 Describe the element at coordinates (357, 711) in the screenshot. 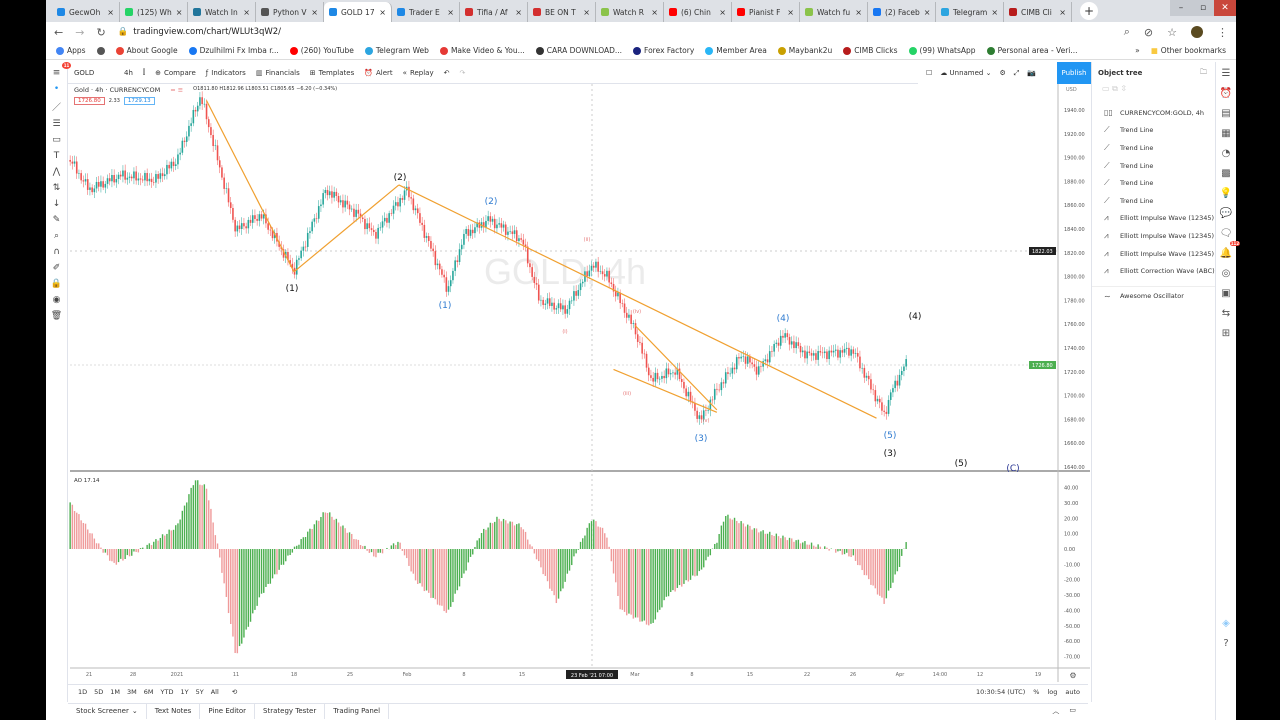

I see `bottom-tab: Trading Panel` at that location.